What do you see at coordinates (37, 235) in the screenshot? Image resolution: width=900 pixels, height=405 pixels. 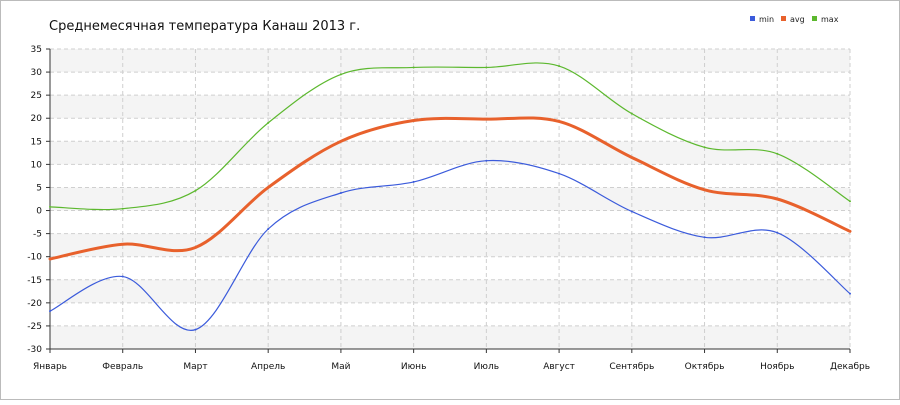 I see `y-tick-label: -5` at bounding box center [37, 235].